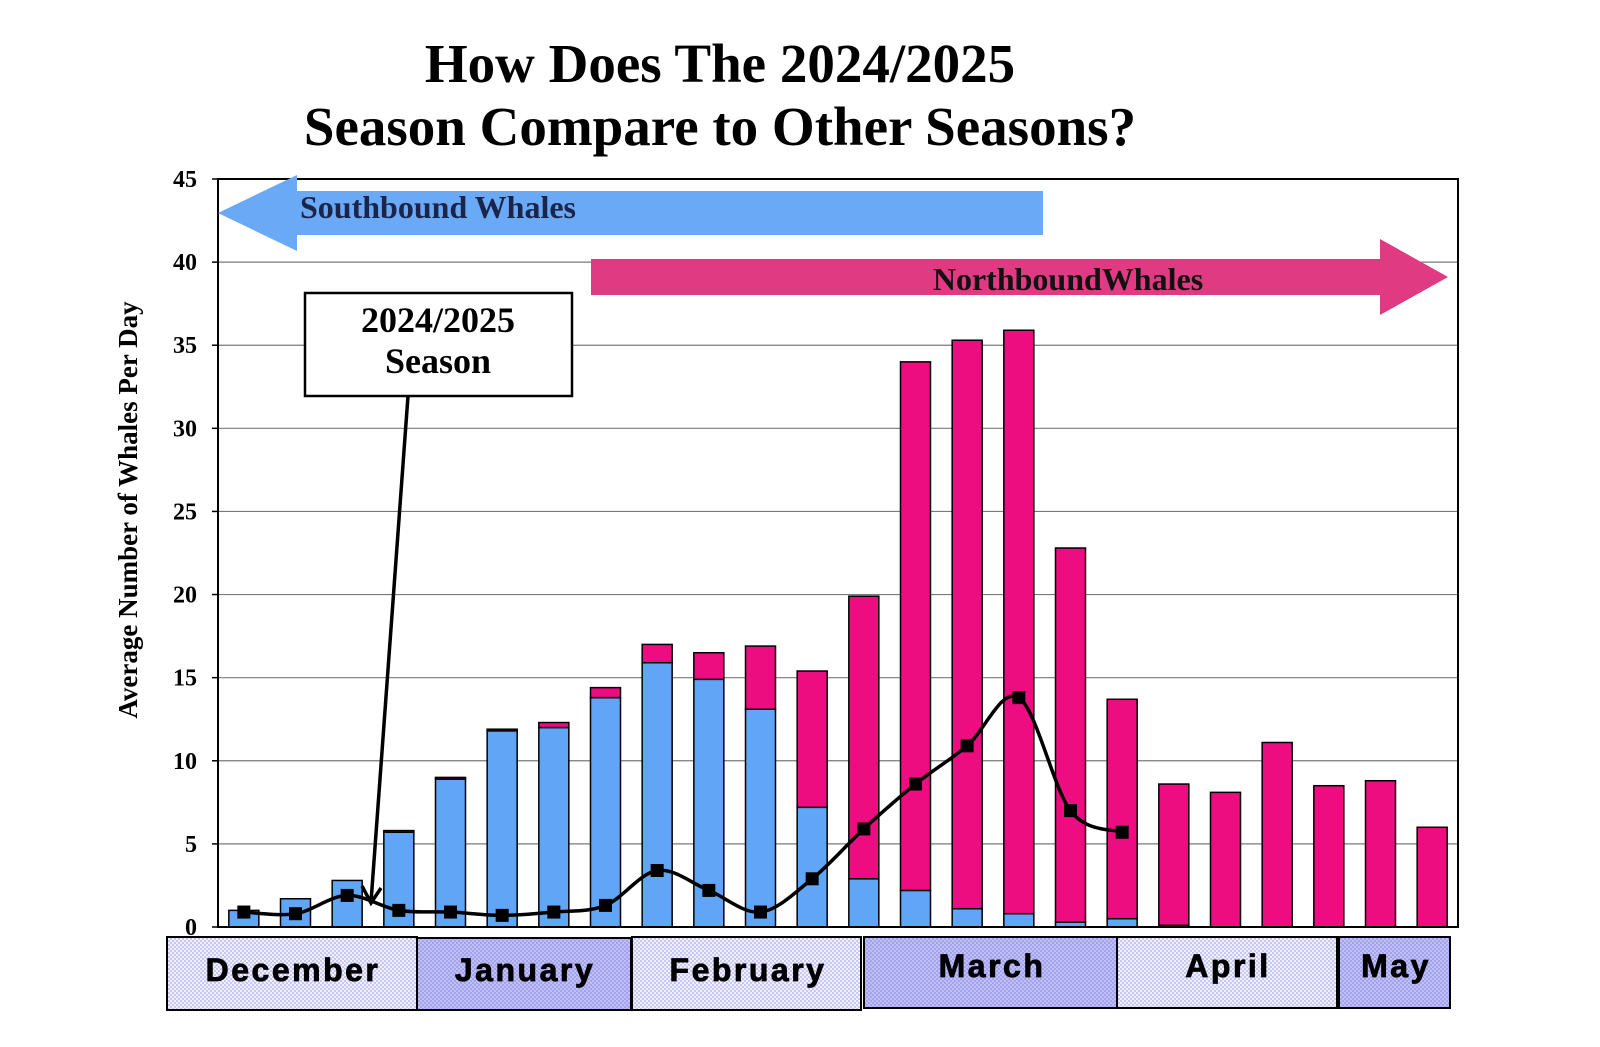 The height and width of the screenshot is (1047, 1600). I want to click on month-box-february: February, so click(746, 973).